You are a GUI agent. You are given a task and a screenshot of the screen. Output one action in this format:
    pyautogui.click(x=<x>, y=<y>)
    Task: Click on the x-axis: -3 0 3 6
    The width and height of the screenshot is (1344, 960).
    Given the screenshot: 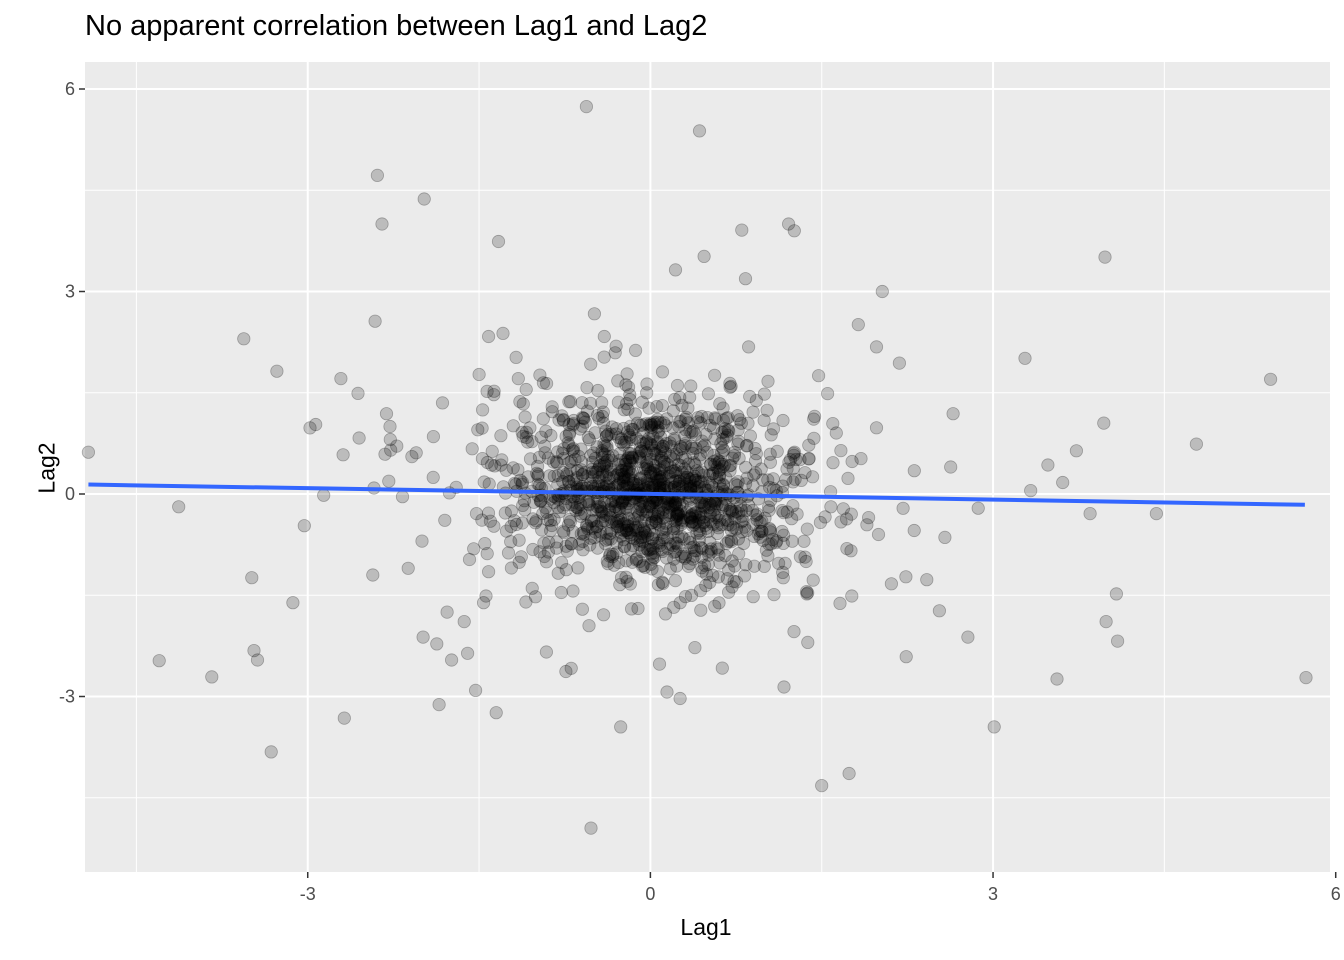 What is the action you would take?
    pyautogui.click(x=820, y=888)
    